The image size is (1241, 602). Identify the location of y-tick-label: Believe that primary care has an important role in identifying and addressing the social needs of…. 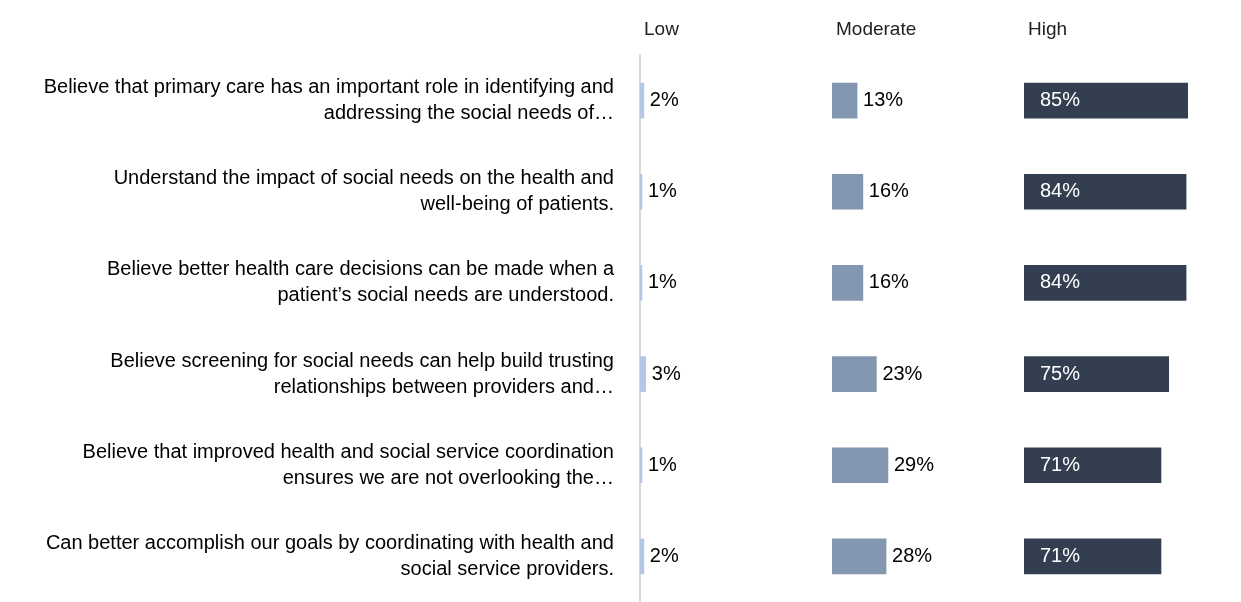
(328, 99).